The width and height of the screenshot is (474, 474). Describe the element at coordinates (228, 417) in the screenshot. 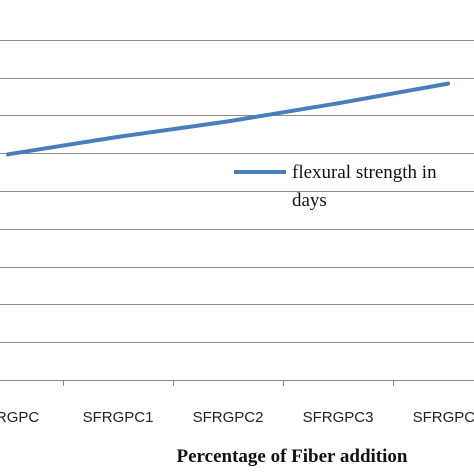

I see `x-tick-label: SFRGPC2` at that location.